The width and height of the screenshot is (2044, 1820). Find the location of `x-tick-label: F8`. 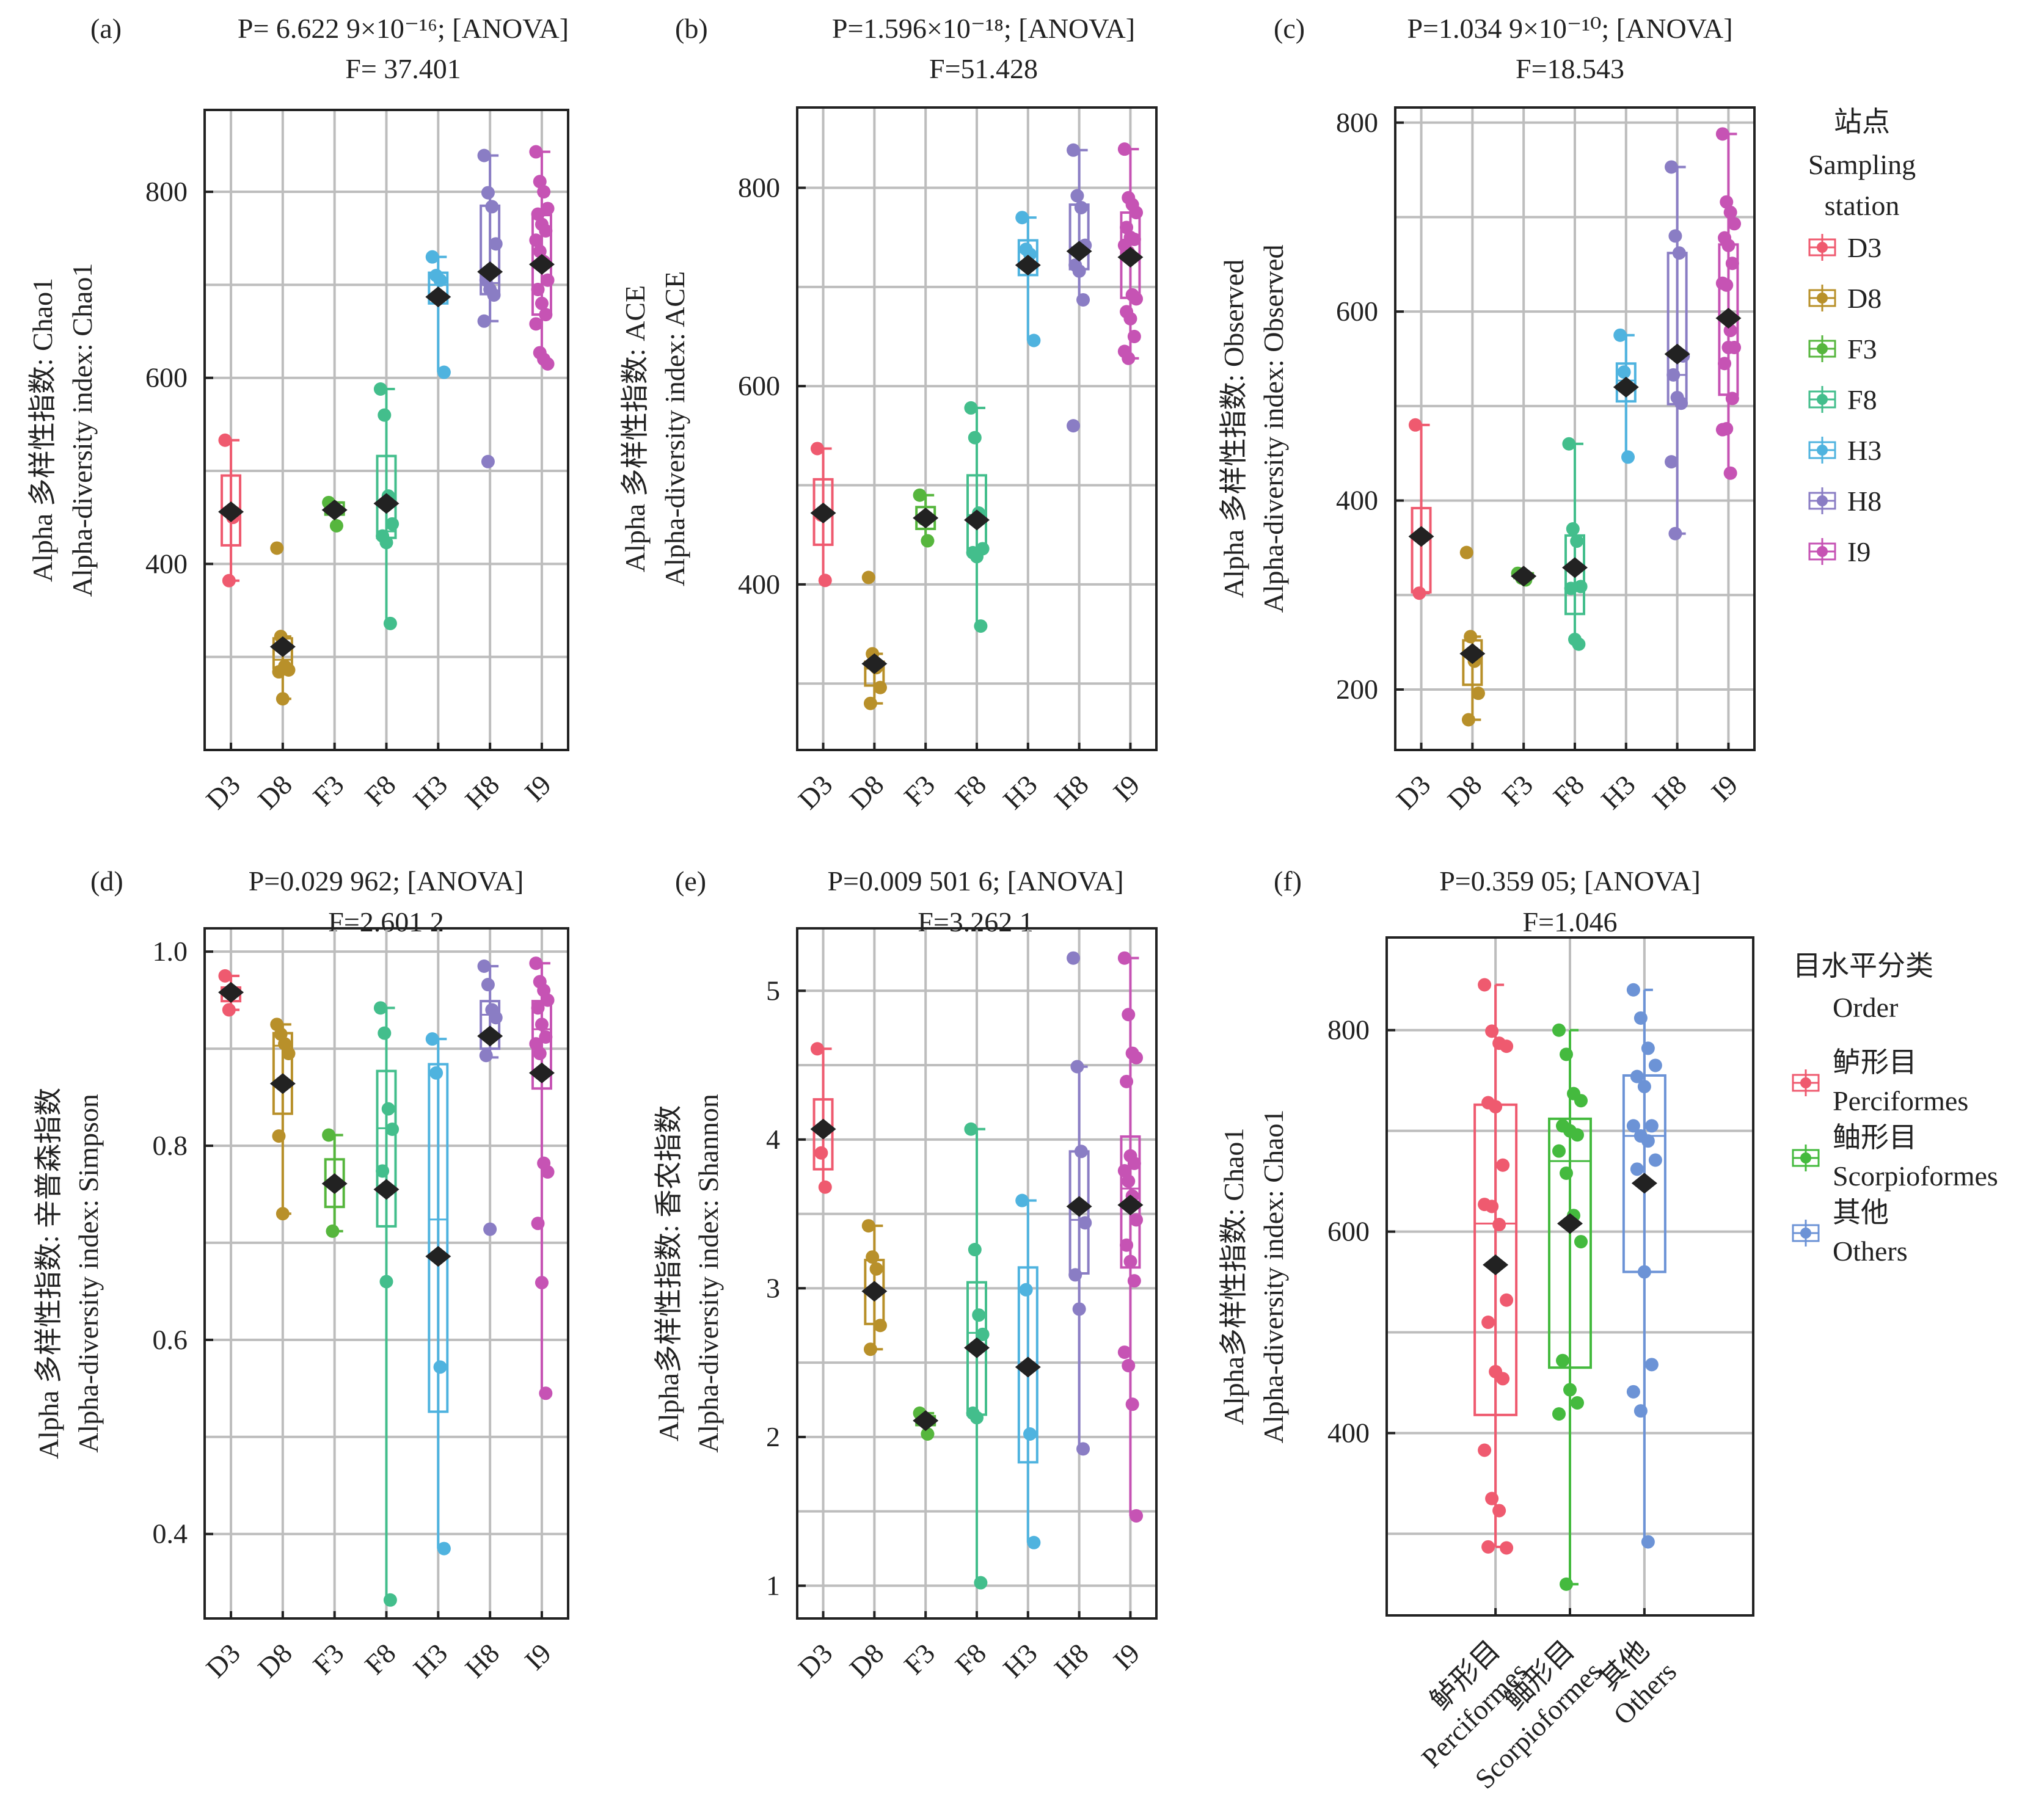

x-tick-label: F8 is located at coordinates (971, 1658).